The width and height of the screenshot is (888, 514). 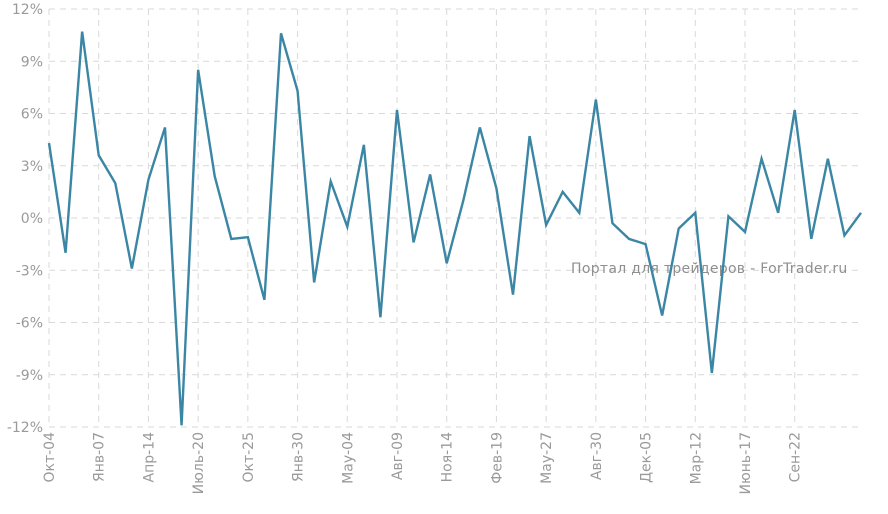 What do you see at coordinates (32, 62) in the screenshot?
I see `y-tick-label: 9%` at bounding box center [32, 62].